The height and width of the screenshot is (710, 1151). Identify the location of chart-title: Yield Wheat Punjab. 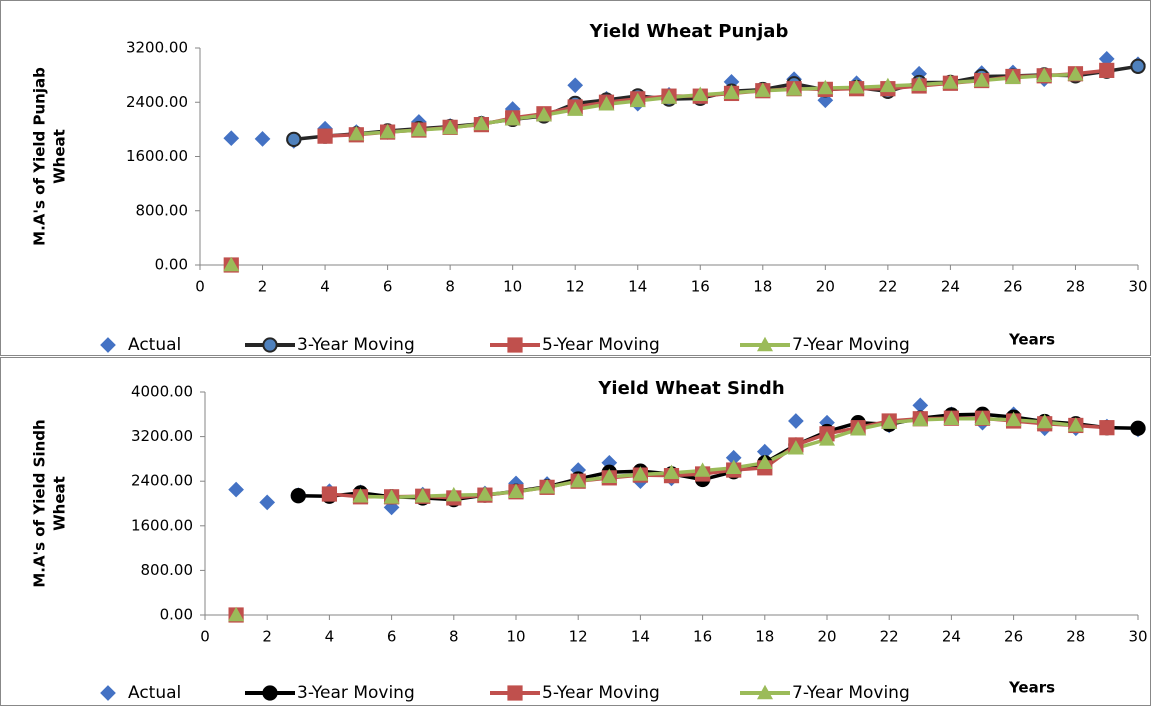
(689, 31).